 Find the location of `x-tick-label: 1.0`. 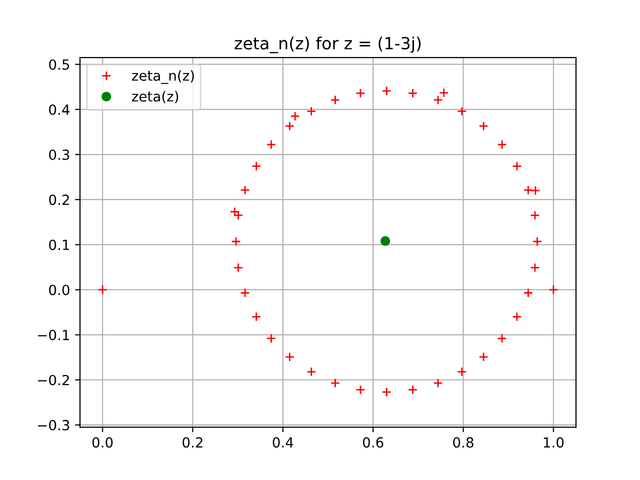

x-tick-label: 1.0 is located at coordinates (554, 442).